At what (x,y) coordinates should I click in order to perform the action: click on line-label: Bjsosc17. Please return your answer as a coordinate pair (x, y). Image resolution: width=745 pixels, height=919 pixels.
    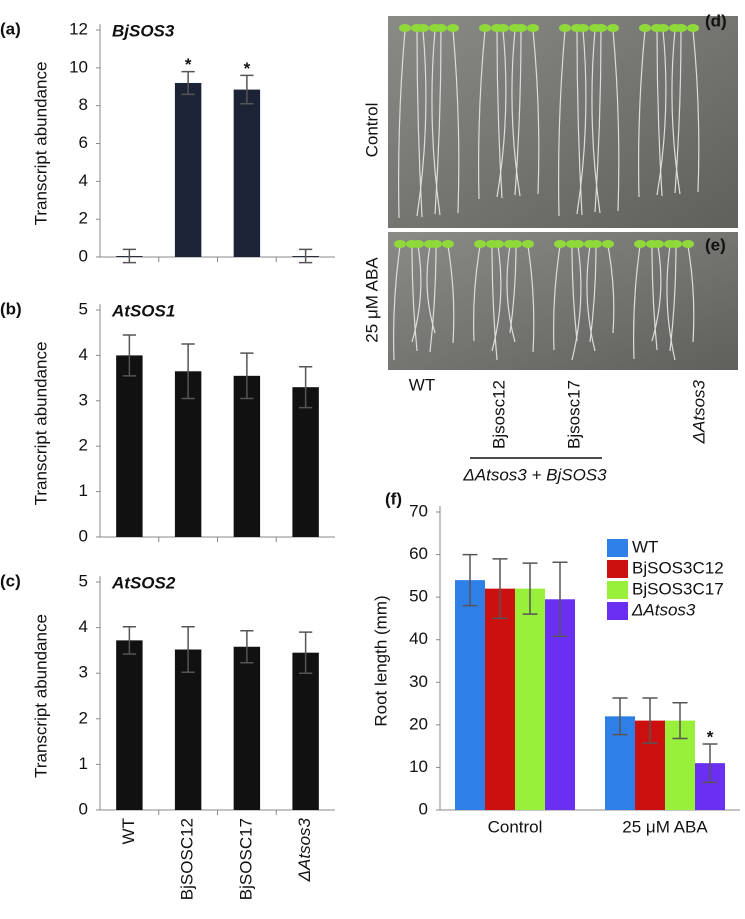
    Looking at the image, I should click on (573, 414).